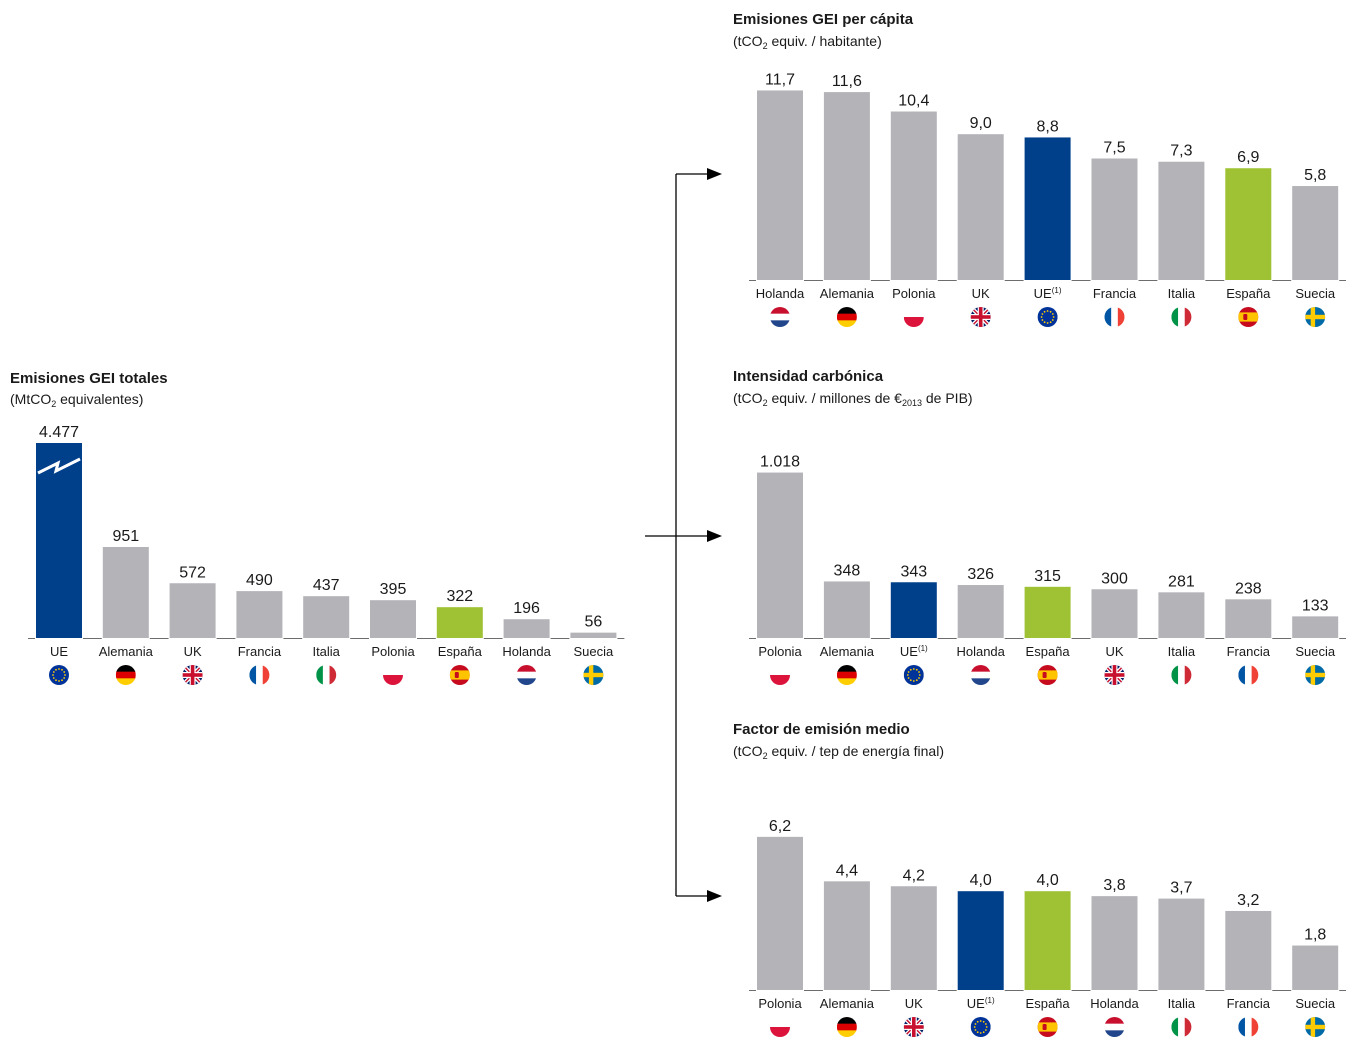  Describe the element at coordinates (780, 79) in the screenshot. I see `value-label: 11,7` at that location.